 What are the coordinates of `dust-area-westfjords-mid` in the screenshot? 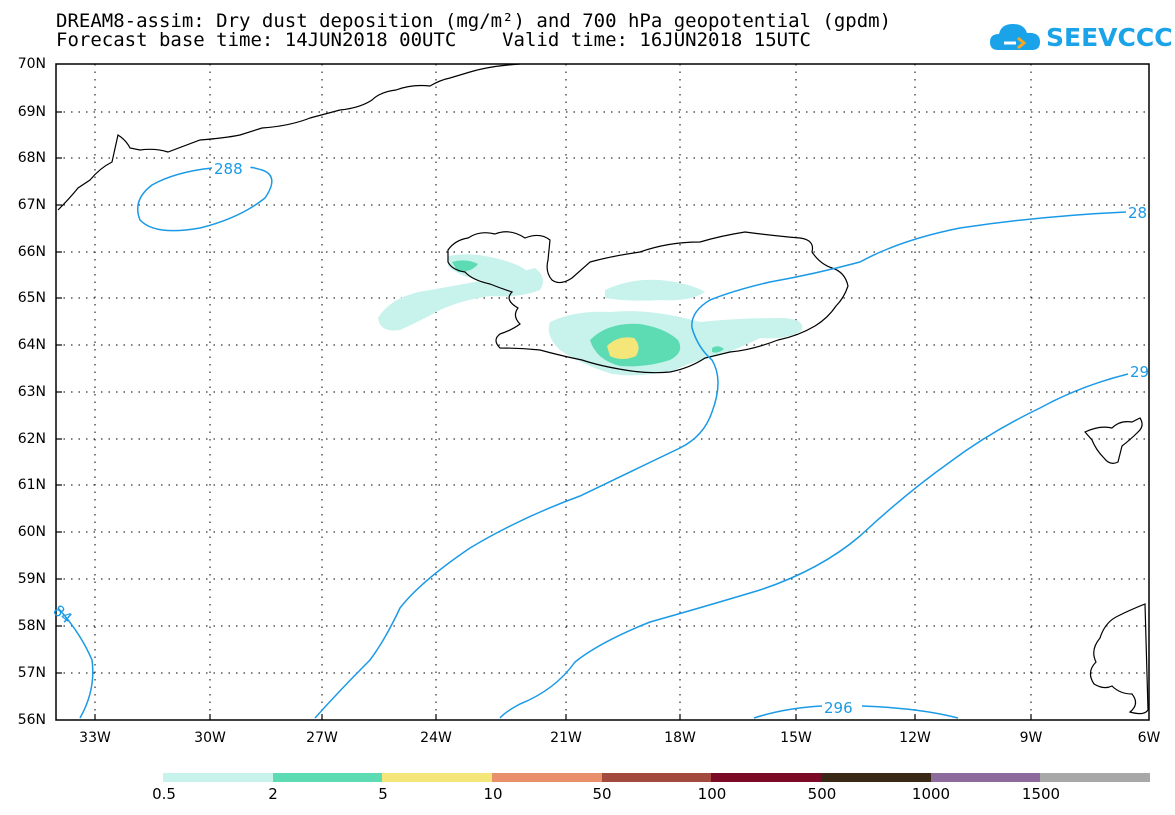 It's located at (465, 266).